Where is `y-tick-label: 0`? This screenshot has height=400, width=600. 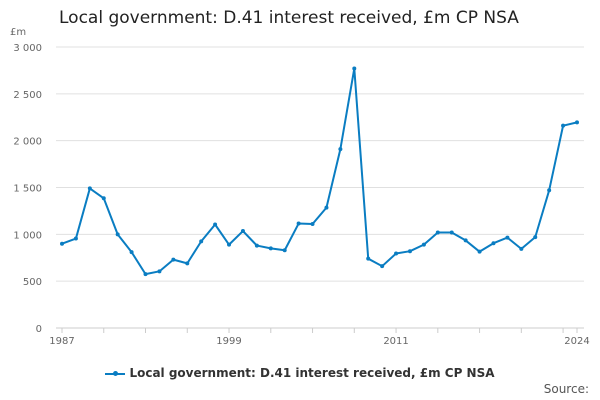 y-tick-label: 0 is located at coordinates (39, 329).